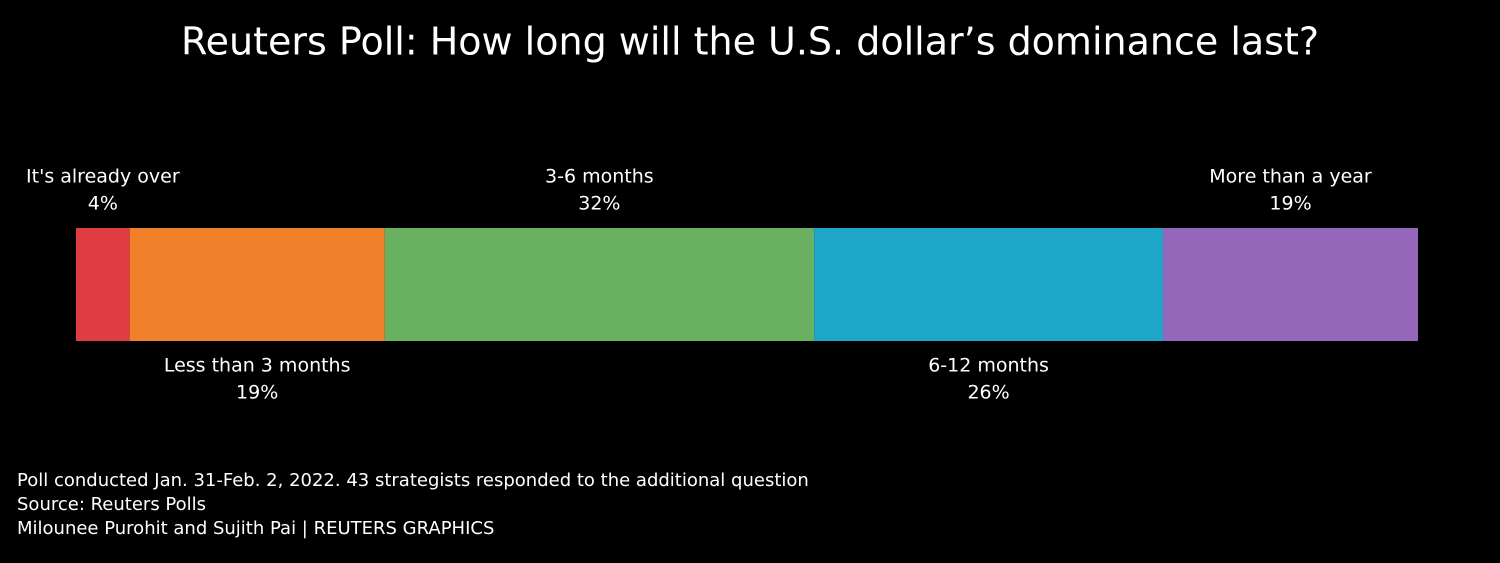  What do you see at coordinates (599, 177) in the screenshot?
I see `category-label: 3-6 months` at bounding box center [599, 177].